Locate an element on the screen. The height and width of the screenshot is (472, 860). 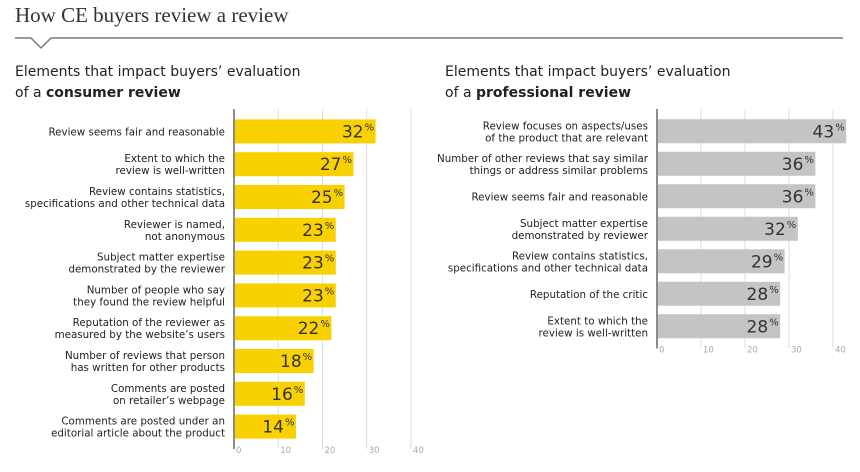
category-label: has written for other products is located at coordinates (148, 368).